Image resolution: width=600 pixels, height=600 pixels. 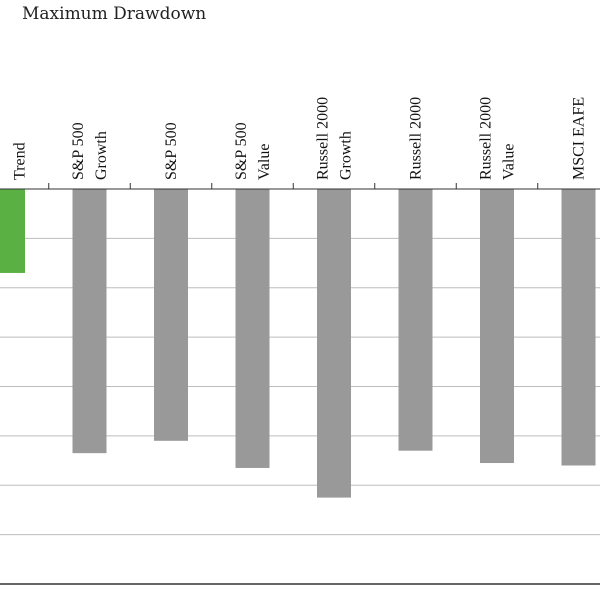 What do you see at coordinates (579, 138) in the screenshot?
I see `category-label: MSCI EAFE` at bounding box center [579, 138].